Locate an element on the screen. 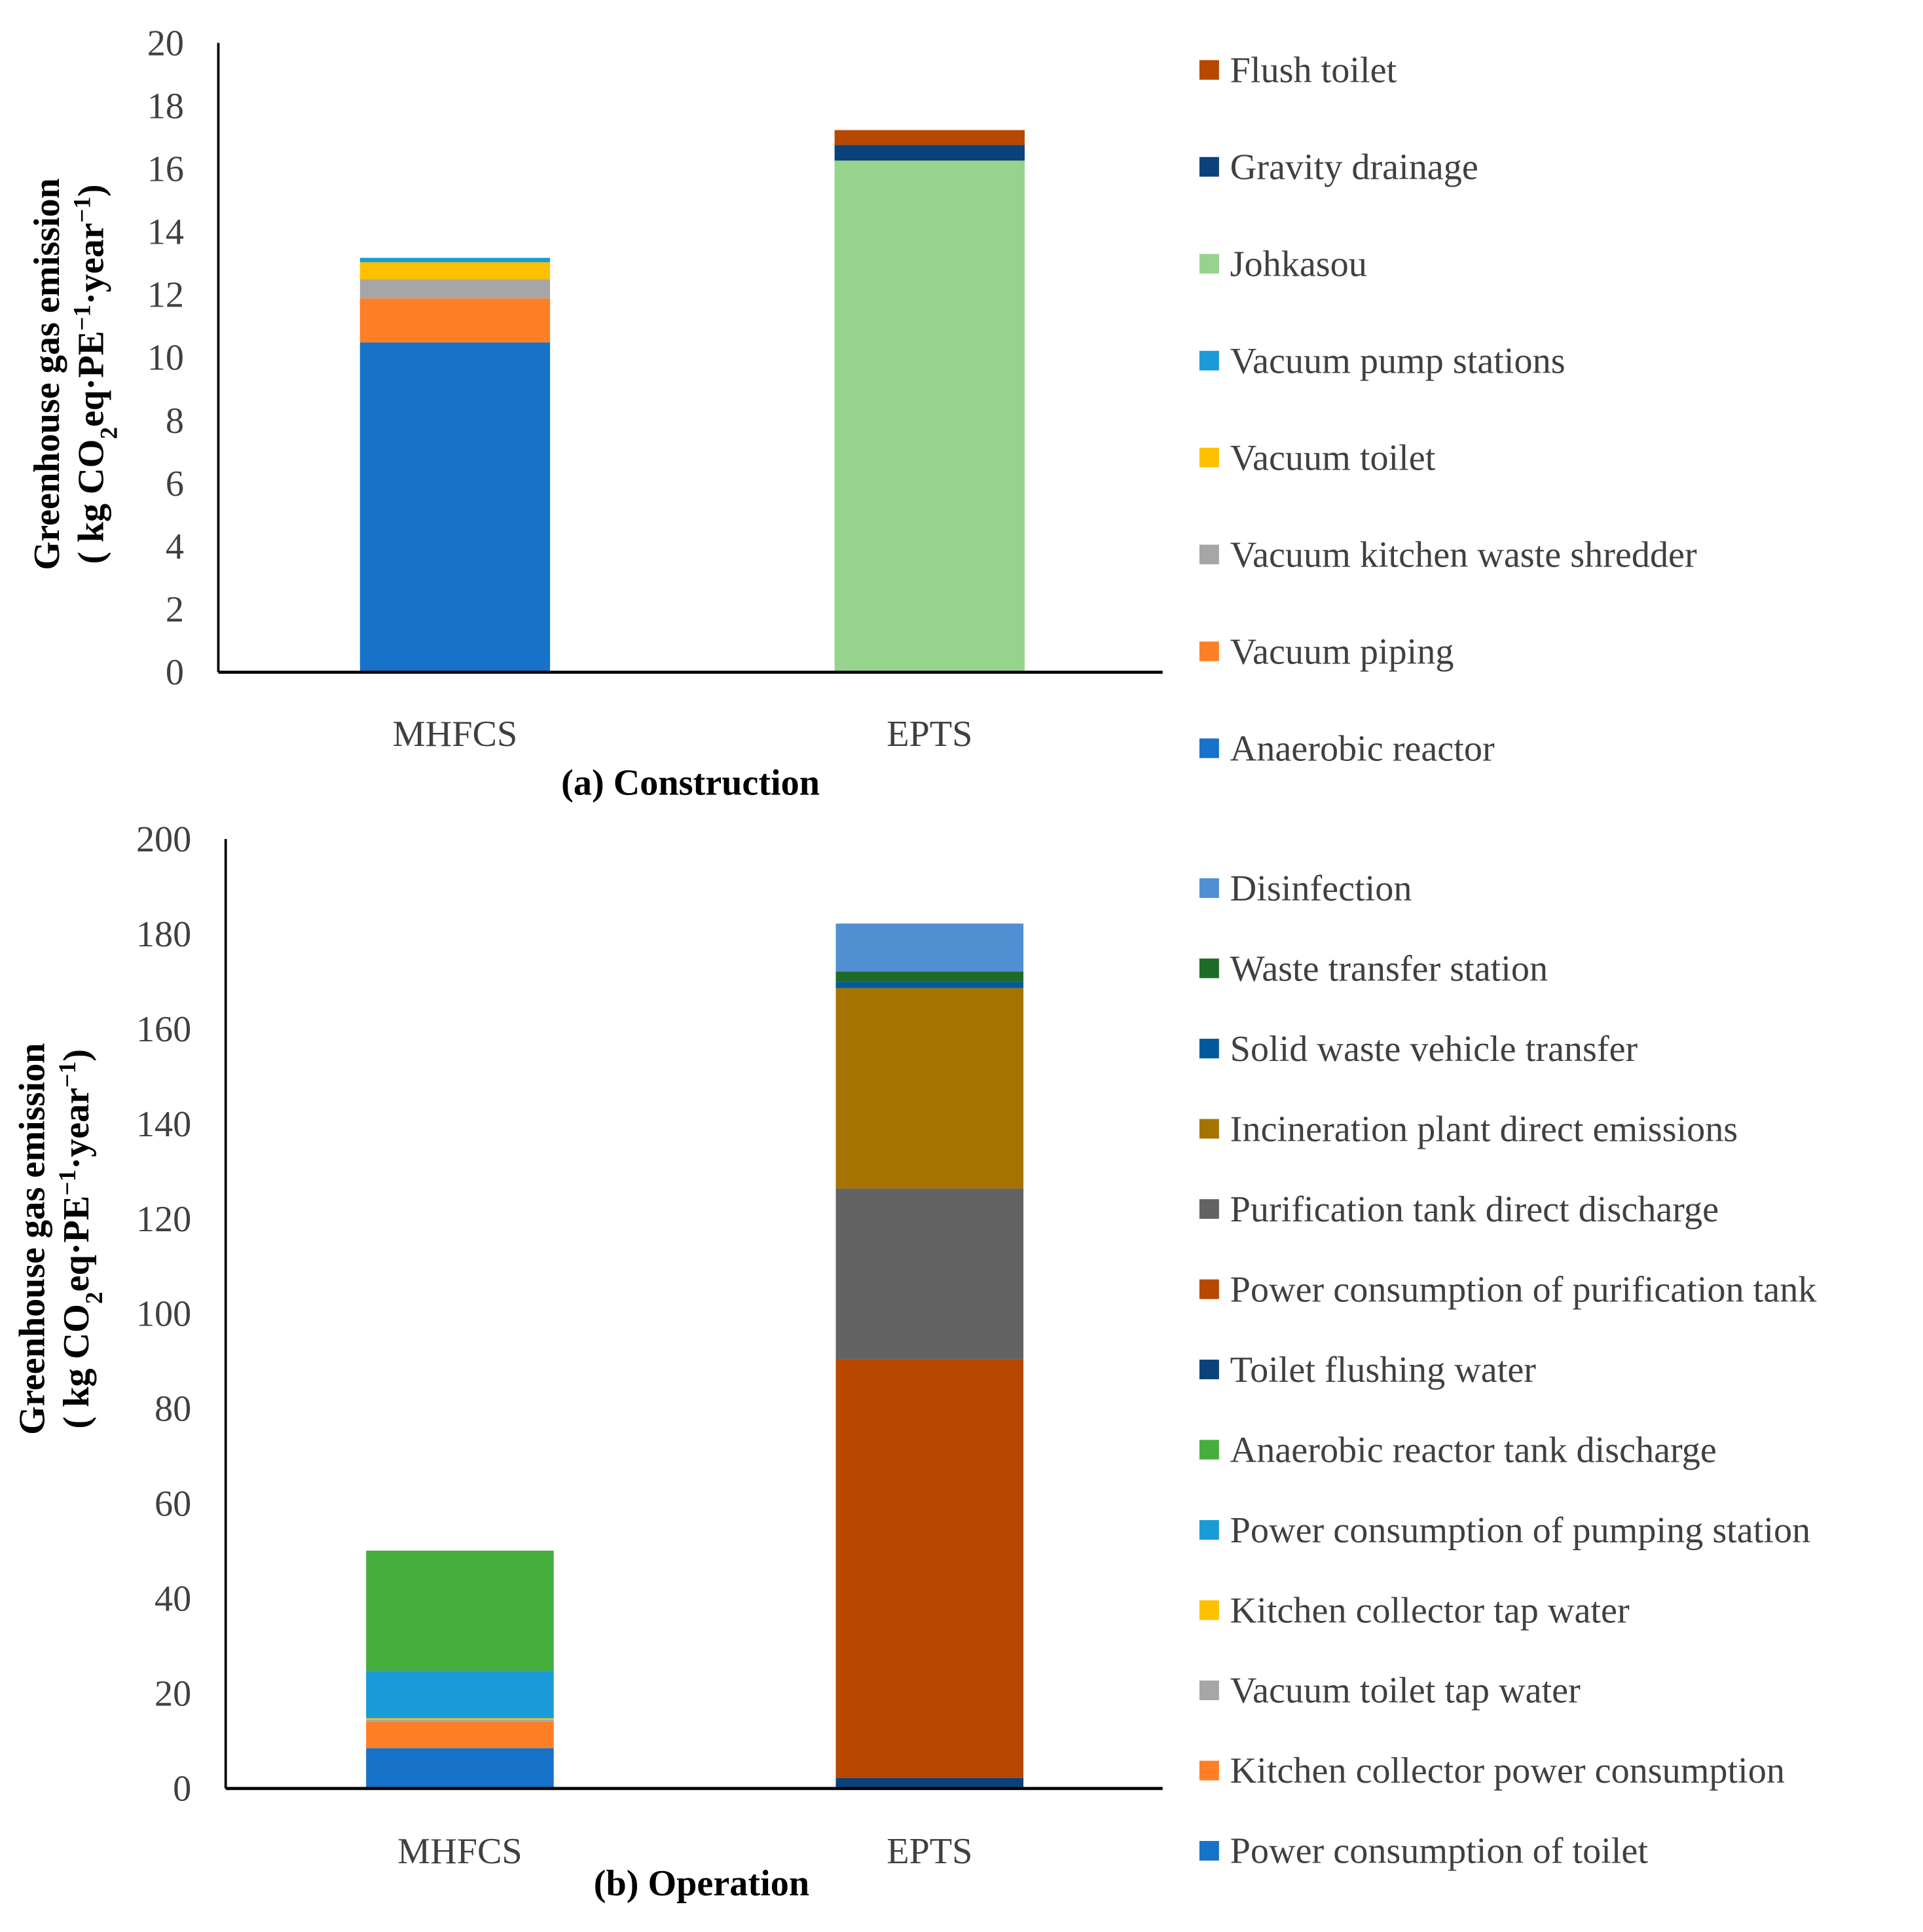 This screenshot has height=1932, width=1923. legend-item: Anaerobic reactor is located at coordinates (1347, 748).